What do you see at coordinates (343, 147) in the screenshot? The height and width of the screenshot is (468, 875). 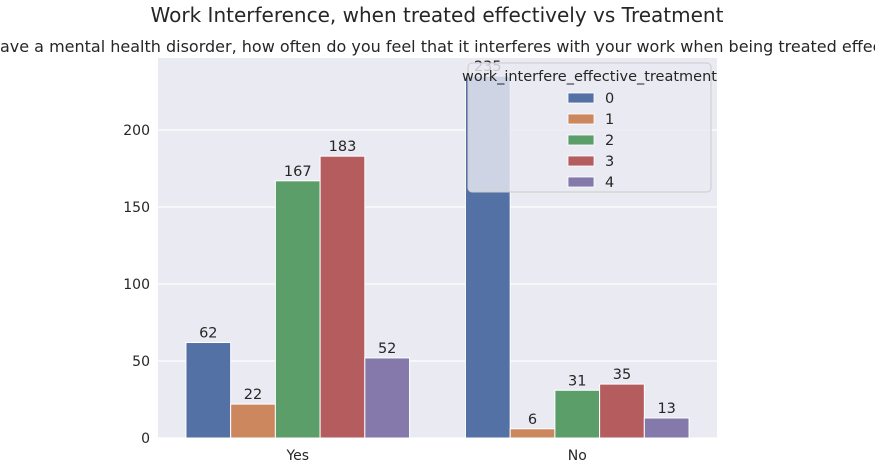 I see `bar-label-yes-3: 183` at bounding box center [343, 147].